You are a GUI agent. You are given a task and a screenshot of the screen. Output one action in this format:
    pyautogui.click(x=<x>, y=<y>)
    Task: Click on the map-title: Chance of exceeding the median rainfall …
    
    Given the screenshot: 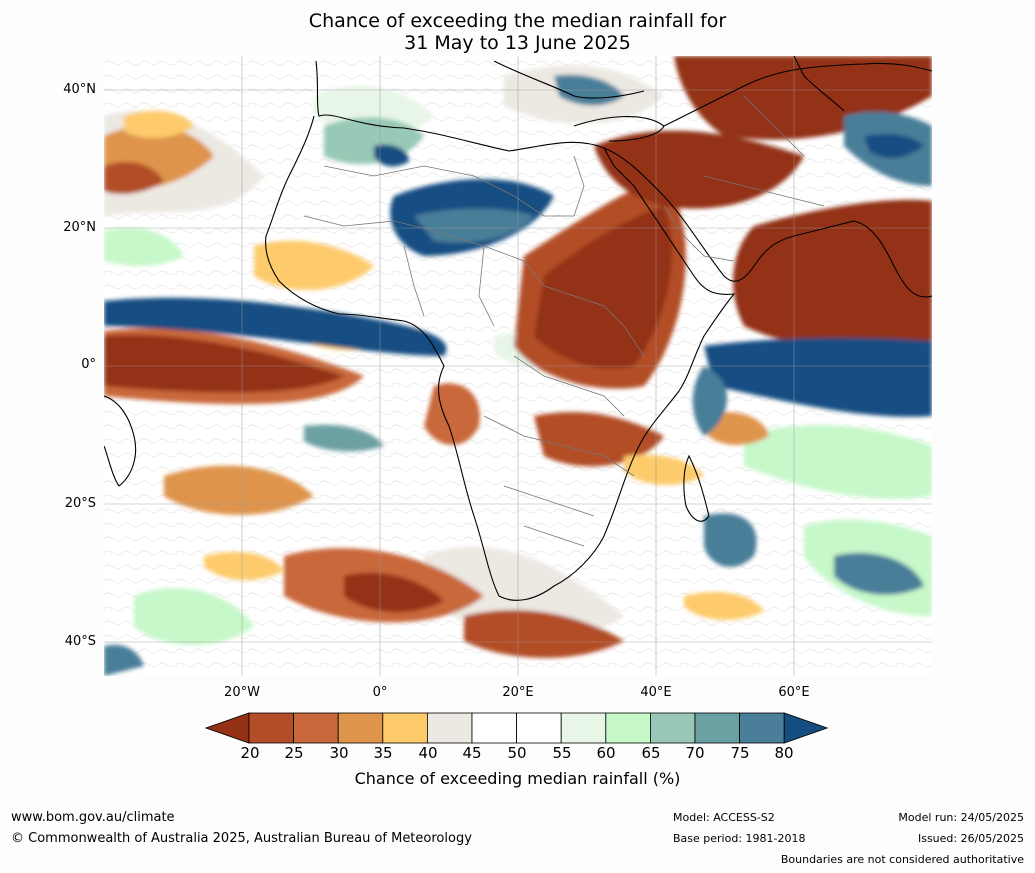 What is the action you would take?
    pyautogui.click(x=517, y=32)
    